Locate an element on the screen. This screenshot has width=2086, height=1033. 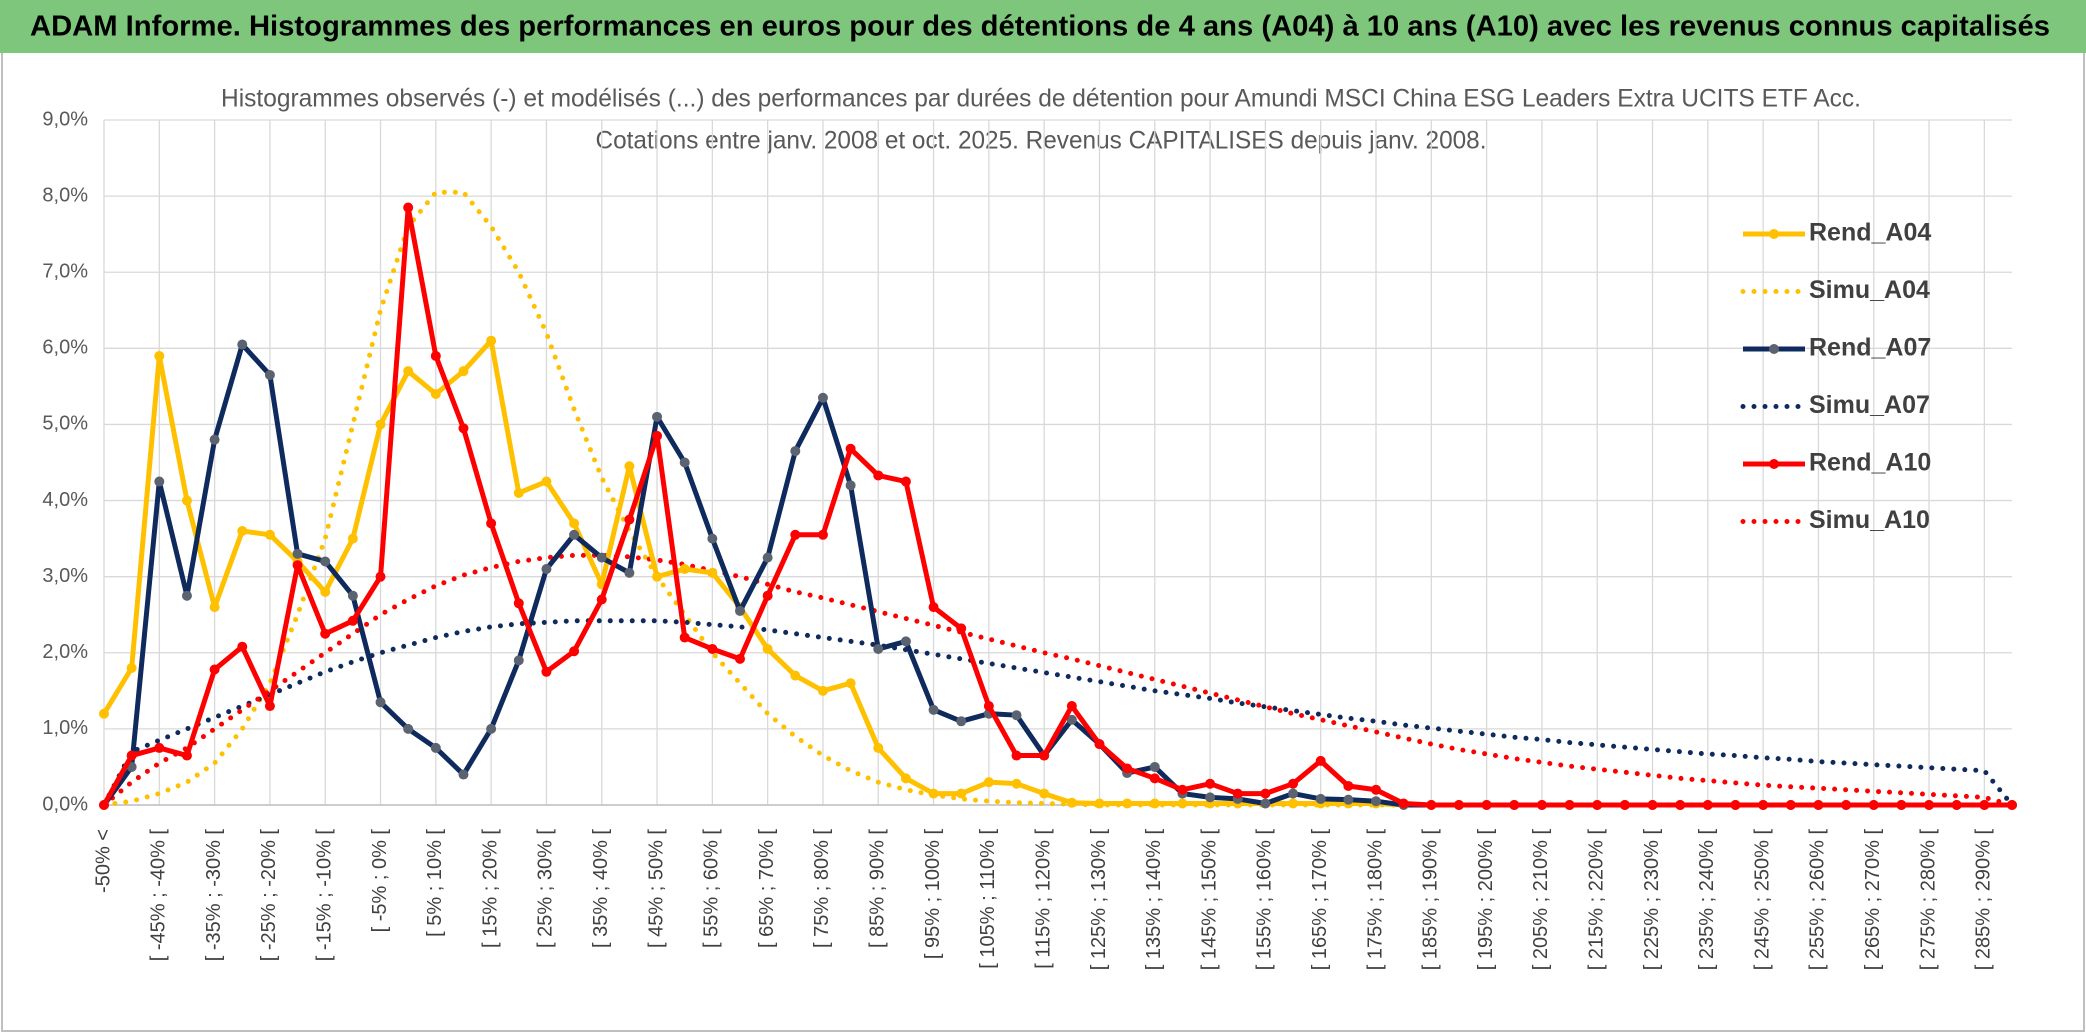
x-tick-label: [ 115% ; 120% [ is located at coordinates (1043, 899).